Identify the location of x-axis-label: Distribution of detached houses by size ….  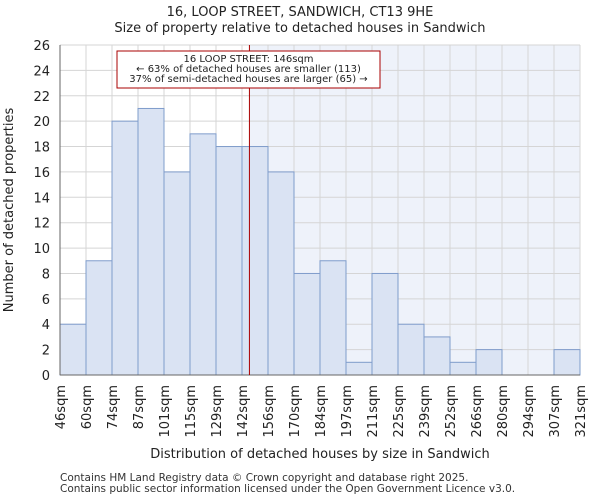
(320, 454).